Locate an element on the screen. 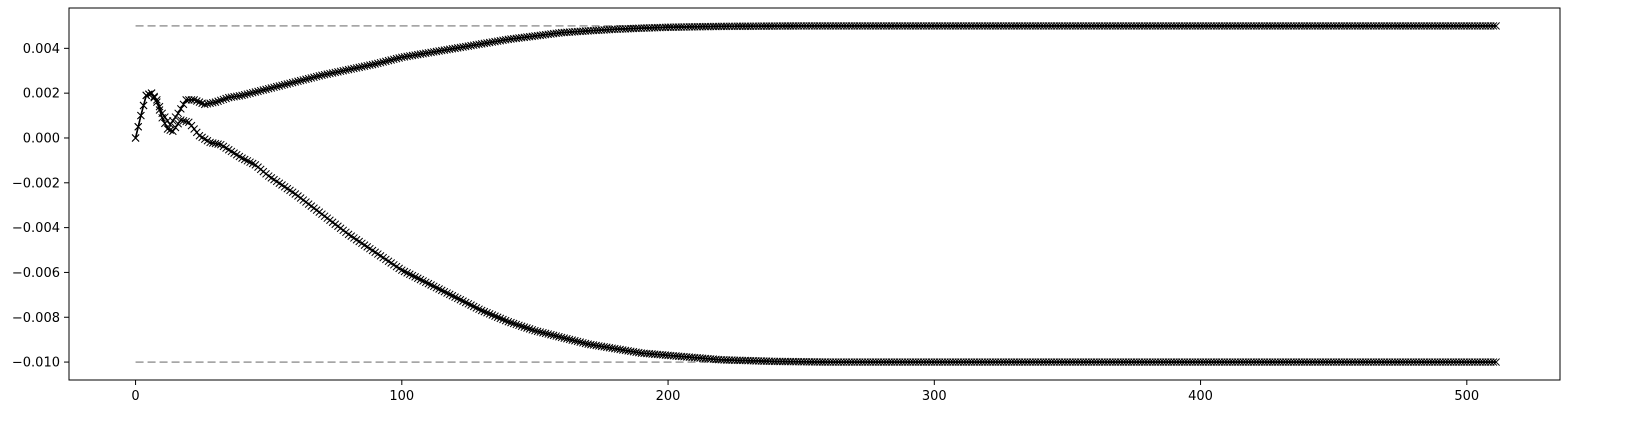 The width and height of the screenshot is (1630, 428). y-tick-label: −0.008 is located at coordinates (36, 318).